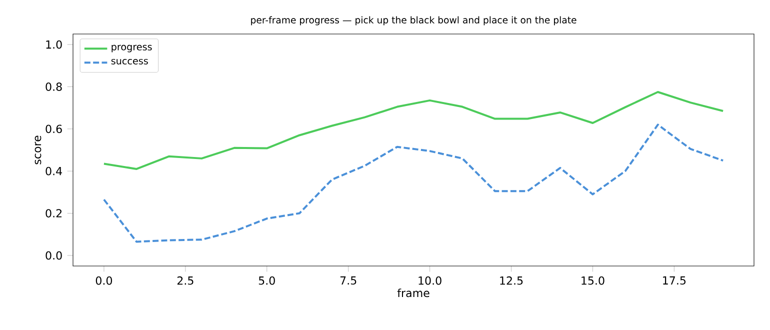 The width and height of the screenshot is (770, 330). Describe the element at coordinates (430, 280) in the screenshot. I see `x-tick-label: 10.0` at that location.